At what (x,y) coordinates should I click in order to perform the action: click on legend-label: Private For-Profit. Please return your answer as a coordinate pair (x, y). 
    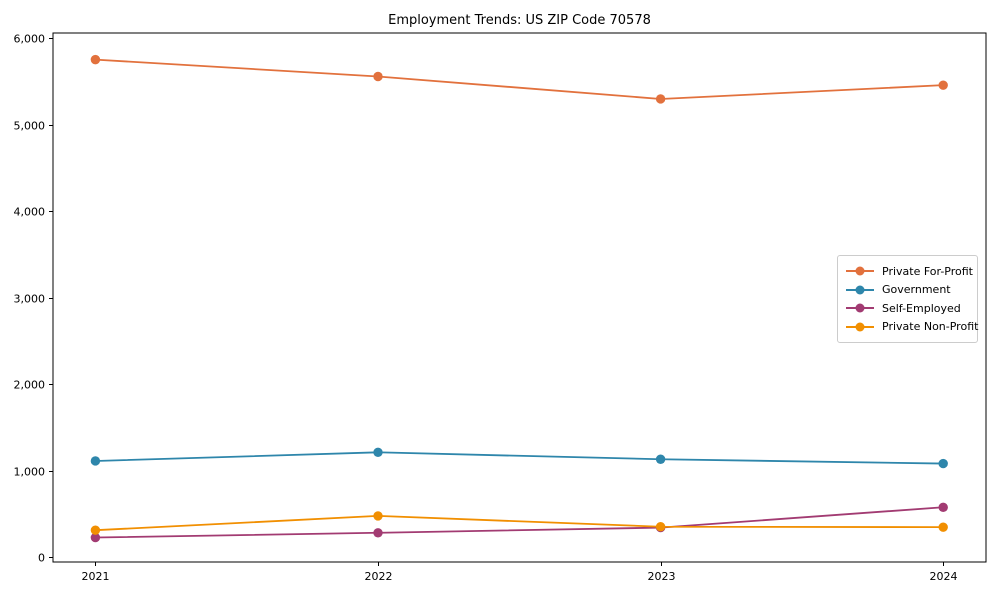
    Looking at the image, I should click on (927, 271).